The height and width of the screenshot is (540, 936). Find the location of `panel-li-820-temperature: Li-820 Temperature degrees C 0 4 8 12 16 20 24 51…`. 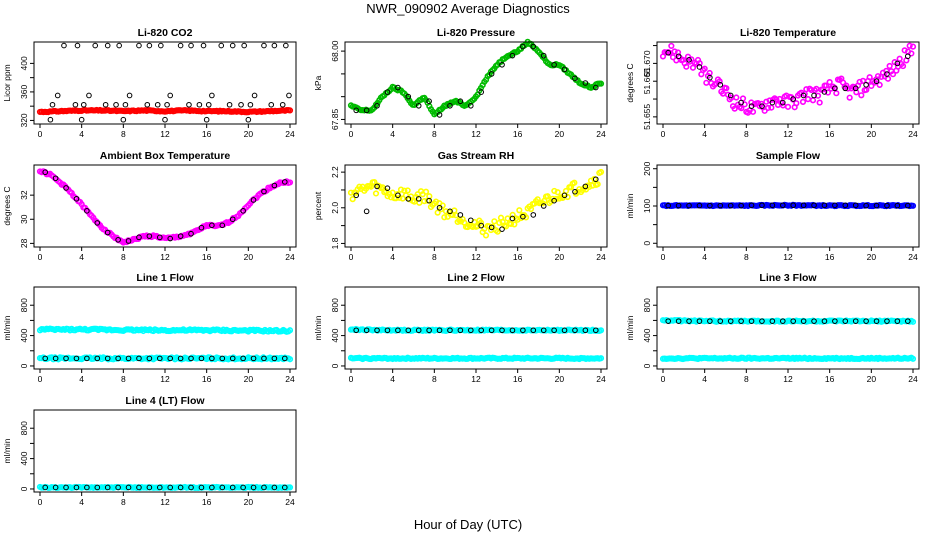

panel-li-820-temperature: Li-820 Temperature degrees C 0 4 8 12 16 20 24 51… is located at coordinates (772, 83).